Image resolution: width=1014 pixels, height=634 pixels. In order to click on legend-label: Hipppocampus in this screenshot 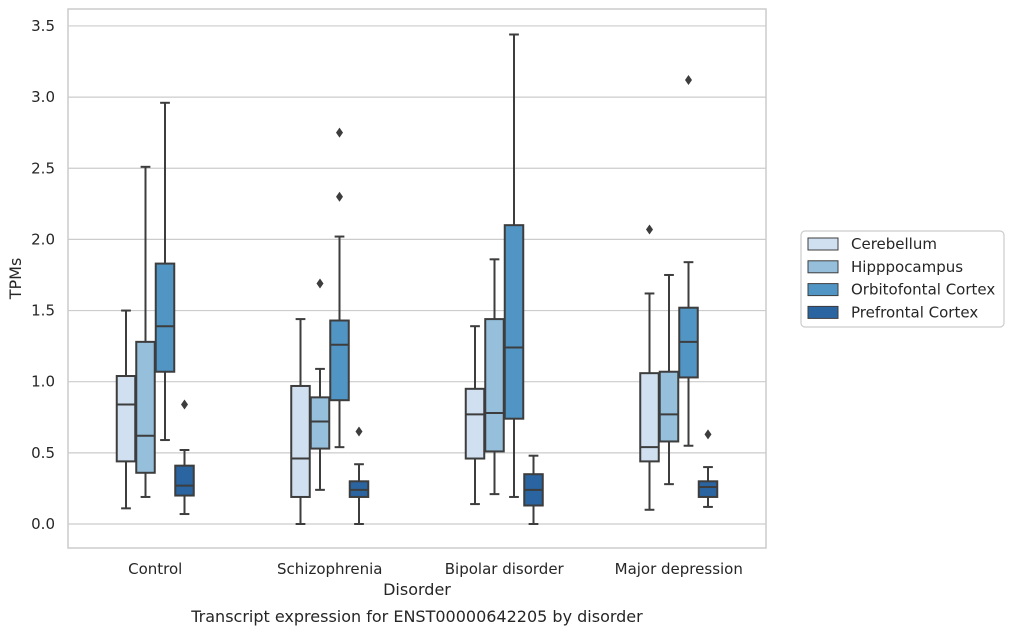, I will do `click(907, 267)`.